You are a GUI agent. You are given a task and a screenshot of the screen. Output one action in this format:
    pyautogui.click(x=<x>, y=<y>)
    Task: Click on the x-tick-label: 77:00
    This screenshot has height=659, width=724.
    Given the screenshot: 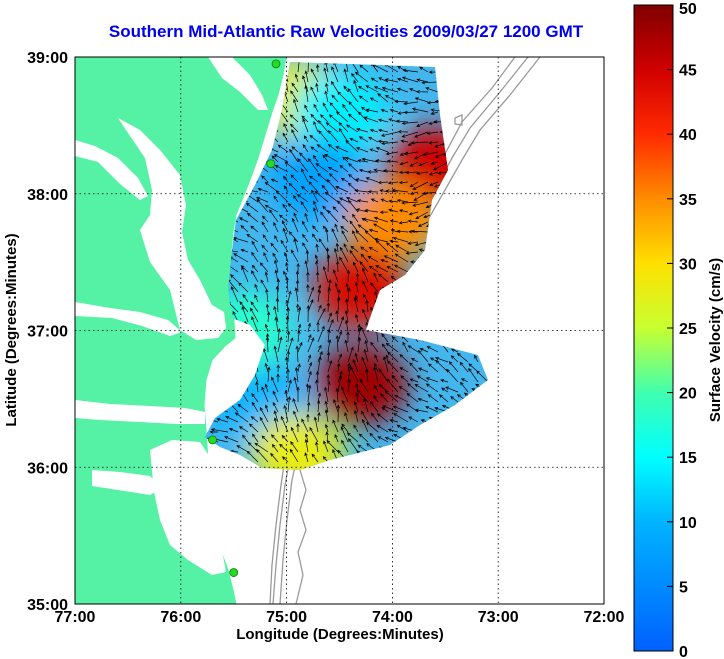 What is the action you would take?
    pyautogui.click(x=75, y=617)
    